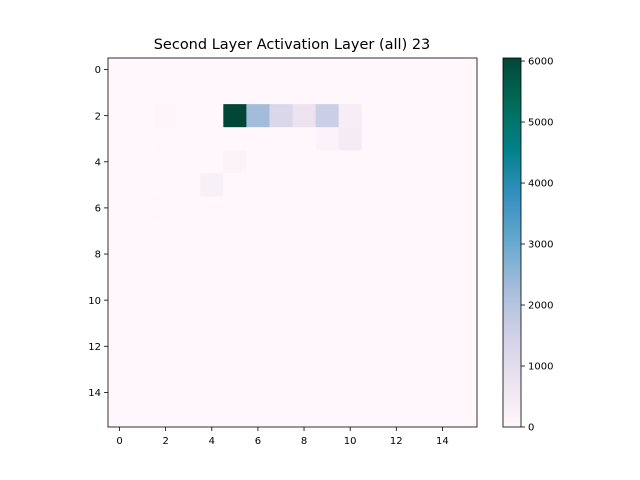 The image size is (640, 480). I want to click on colorbar-tick-label: 6000, so click(540, 62).